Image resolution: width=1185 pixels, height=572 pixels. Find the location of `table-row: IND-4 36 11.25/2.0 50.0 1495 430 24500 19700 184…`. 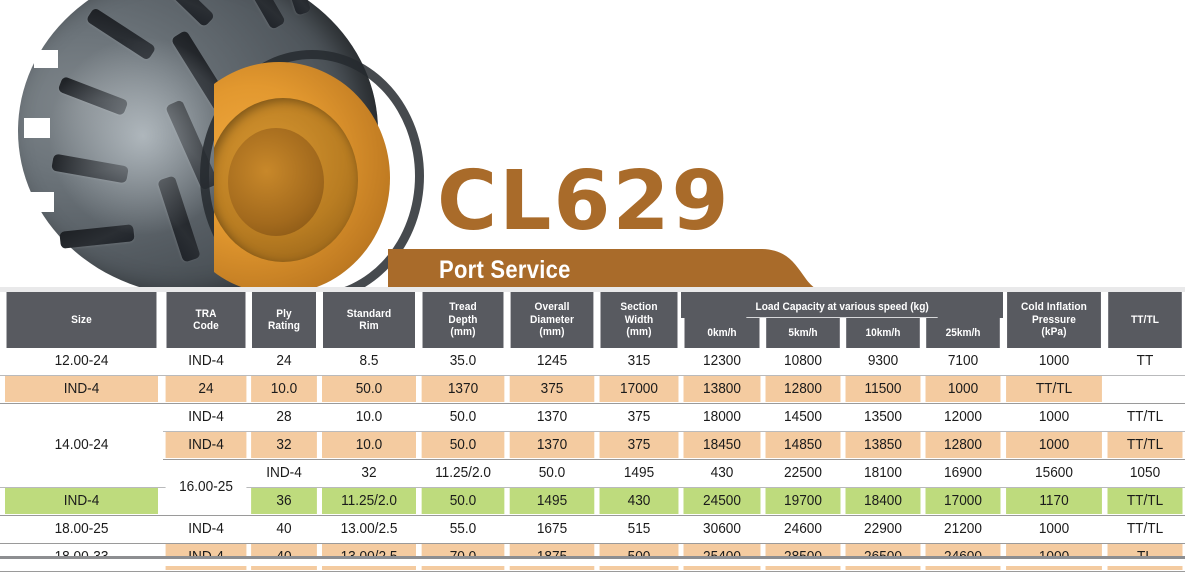

table-row: IND-4 36 11.25/2.0 50.0 1495 430 24500 19700 184… is located at coordinates (592, 501).